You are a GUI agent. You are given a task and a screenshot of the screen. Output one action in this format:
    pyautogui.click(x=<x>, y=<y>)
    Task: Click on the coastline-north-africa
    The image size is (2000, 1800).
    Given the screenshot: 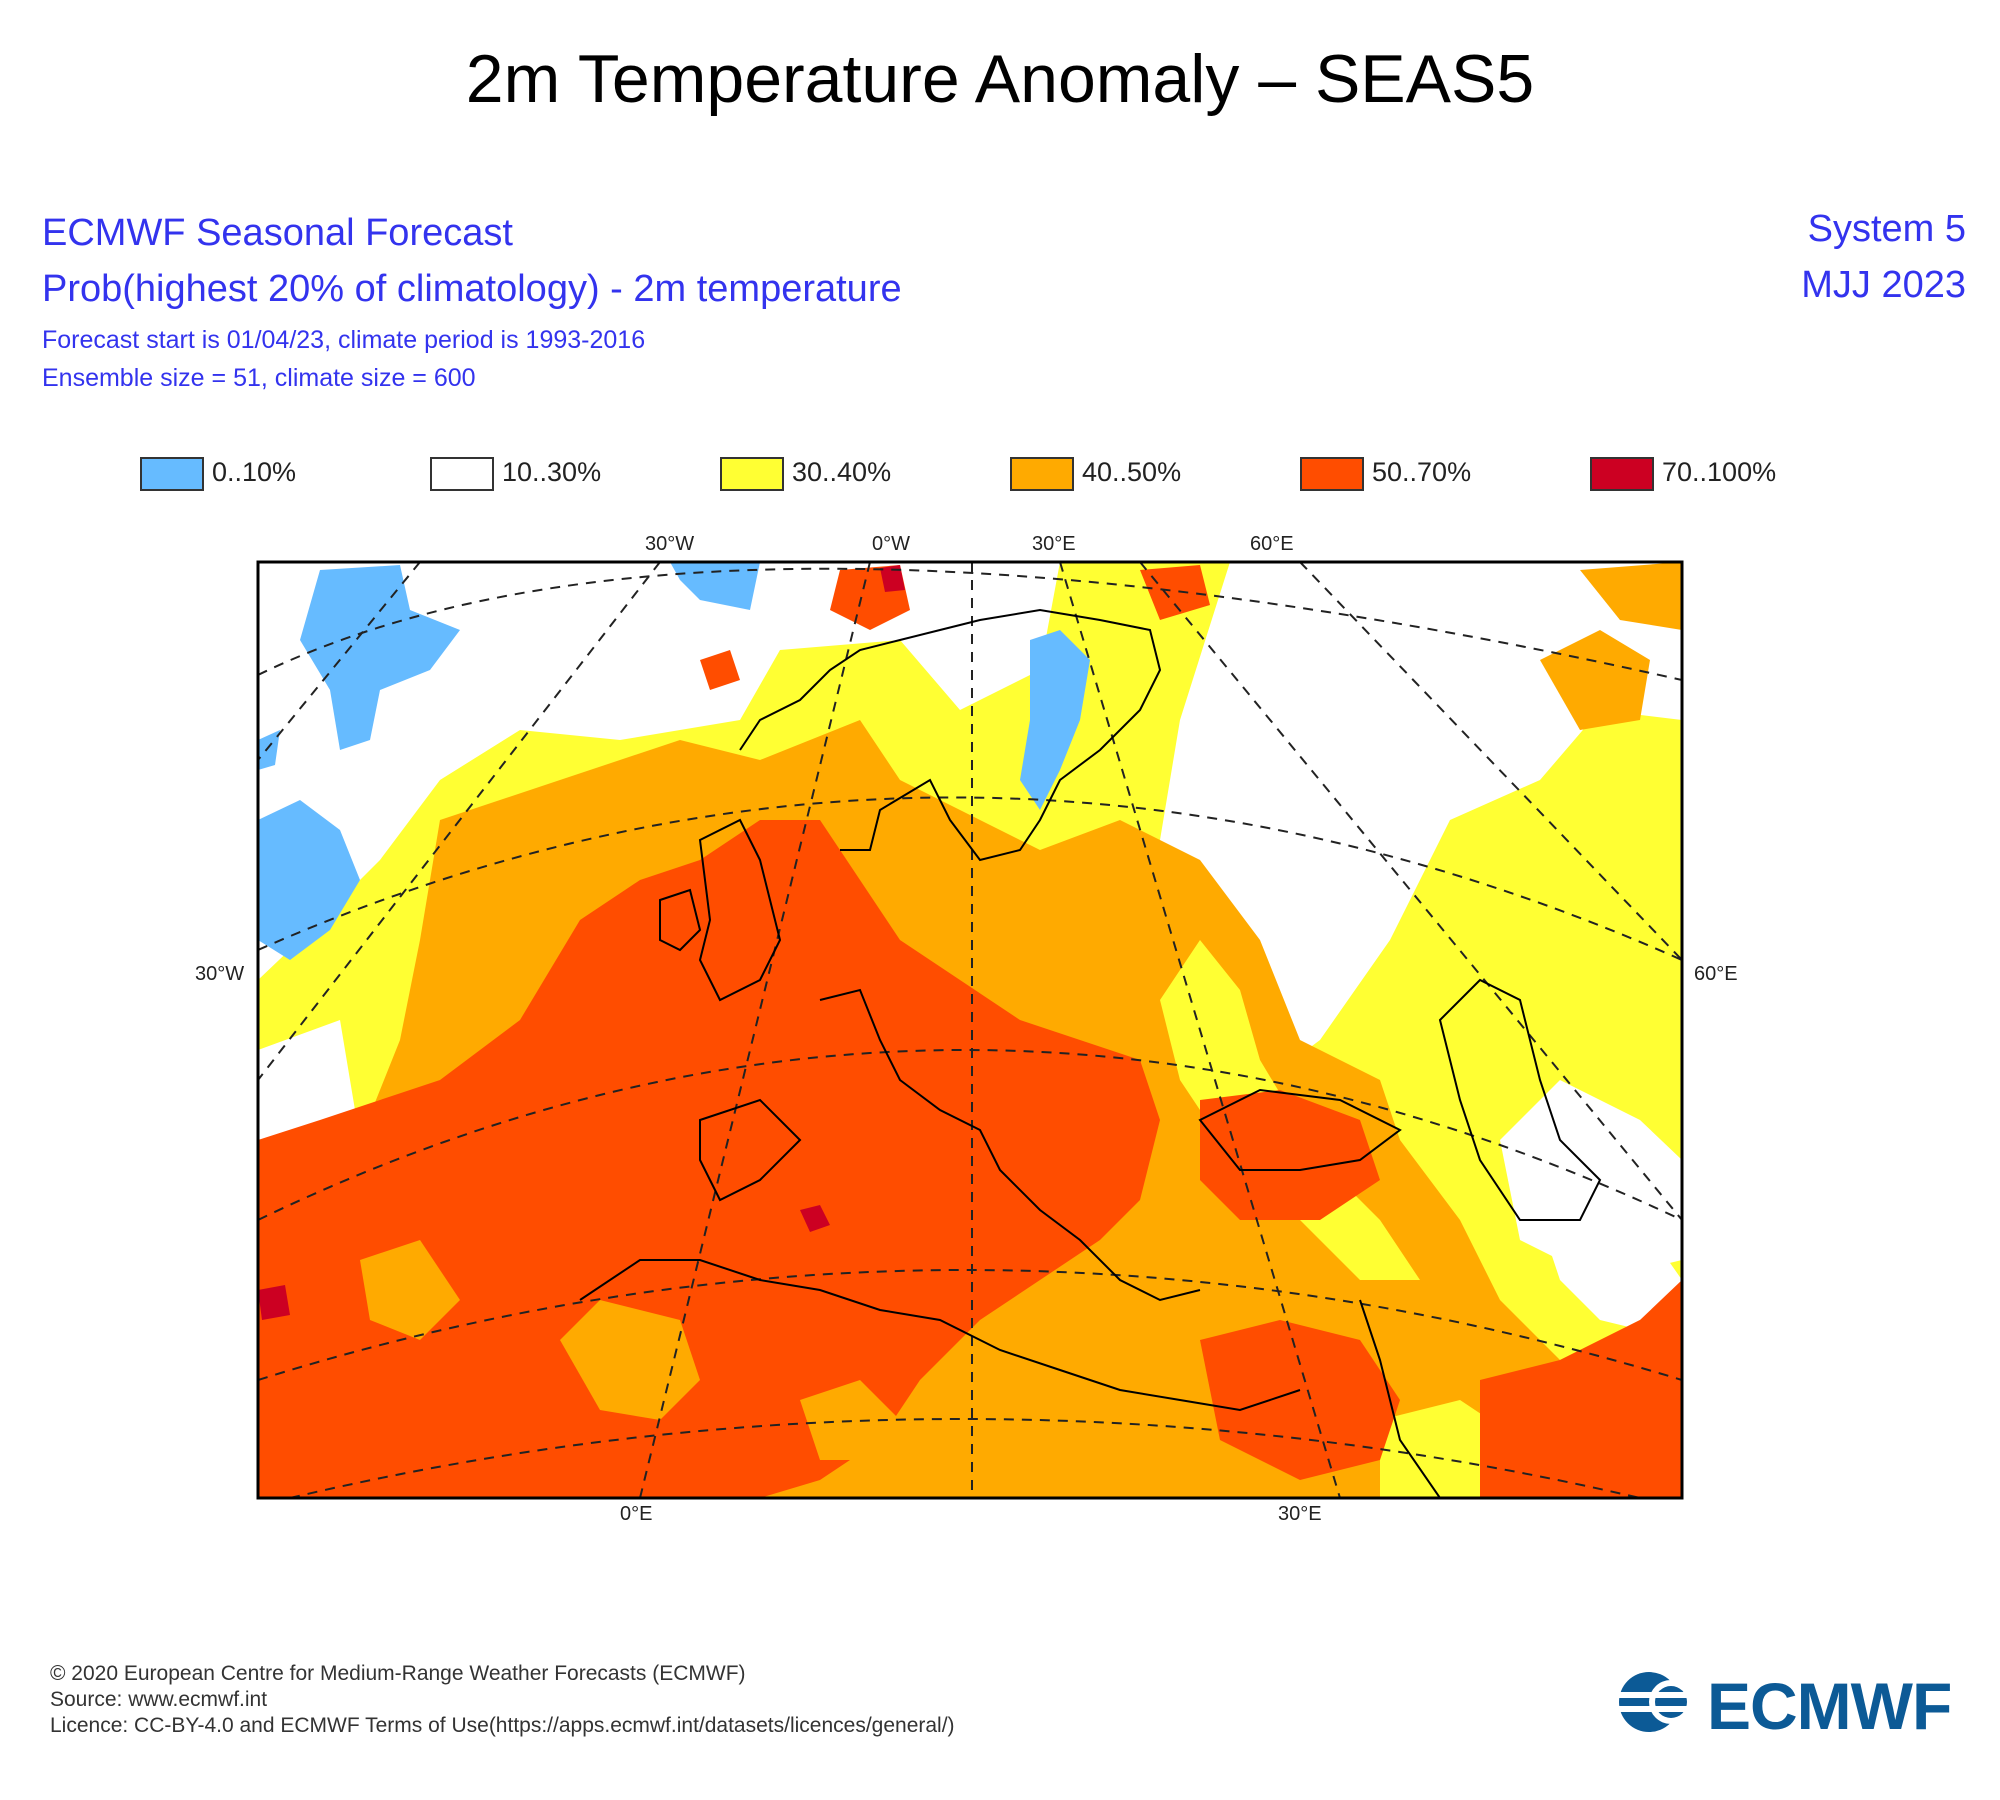 What is the action you would take?
    pyautogui.click(x=940, y=1335)
    